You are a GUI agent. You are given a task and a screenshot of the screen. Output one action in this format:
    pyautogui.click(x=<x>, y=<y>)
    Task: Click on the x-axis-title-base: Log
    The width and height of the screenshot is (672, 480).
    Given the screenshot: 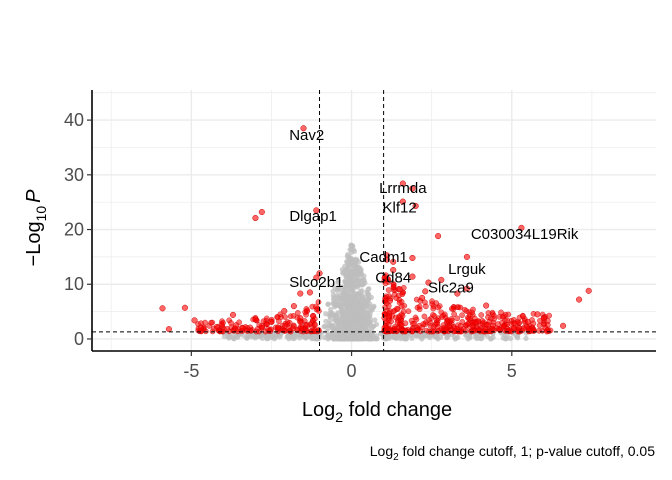 What is the action you would take?
    pyautogui.click(x=318, y=410)
    